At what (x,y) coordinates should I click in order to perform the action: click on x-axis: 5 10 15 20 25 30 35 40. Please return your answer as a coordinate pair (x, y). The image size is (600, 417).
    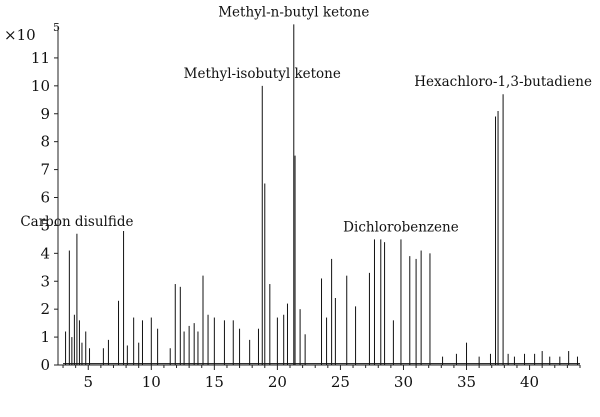
    Looking at the image, I should click on (319, 377).